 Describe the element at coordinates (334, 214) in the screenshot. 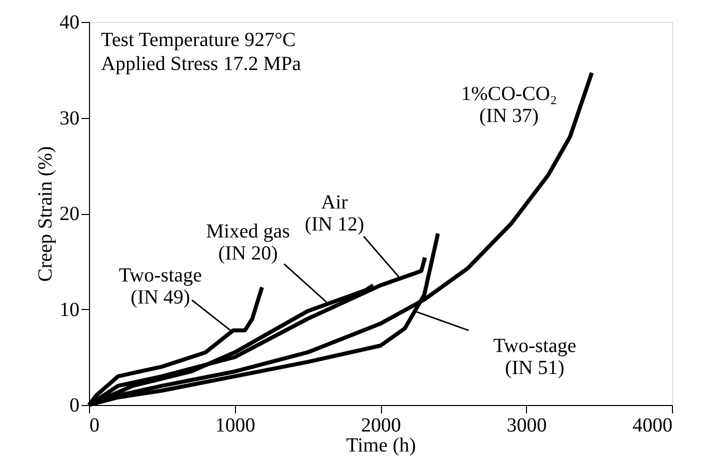

I see `annotation: Air (IN 12)` at that location.